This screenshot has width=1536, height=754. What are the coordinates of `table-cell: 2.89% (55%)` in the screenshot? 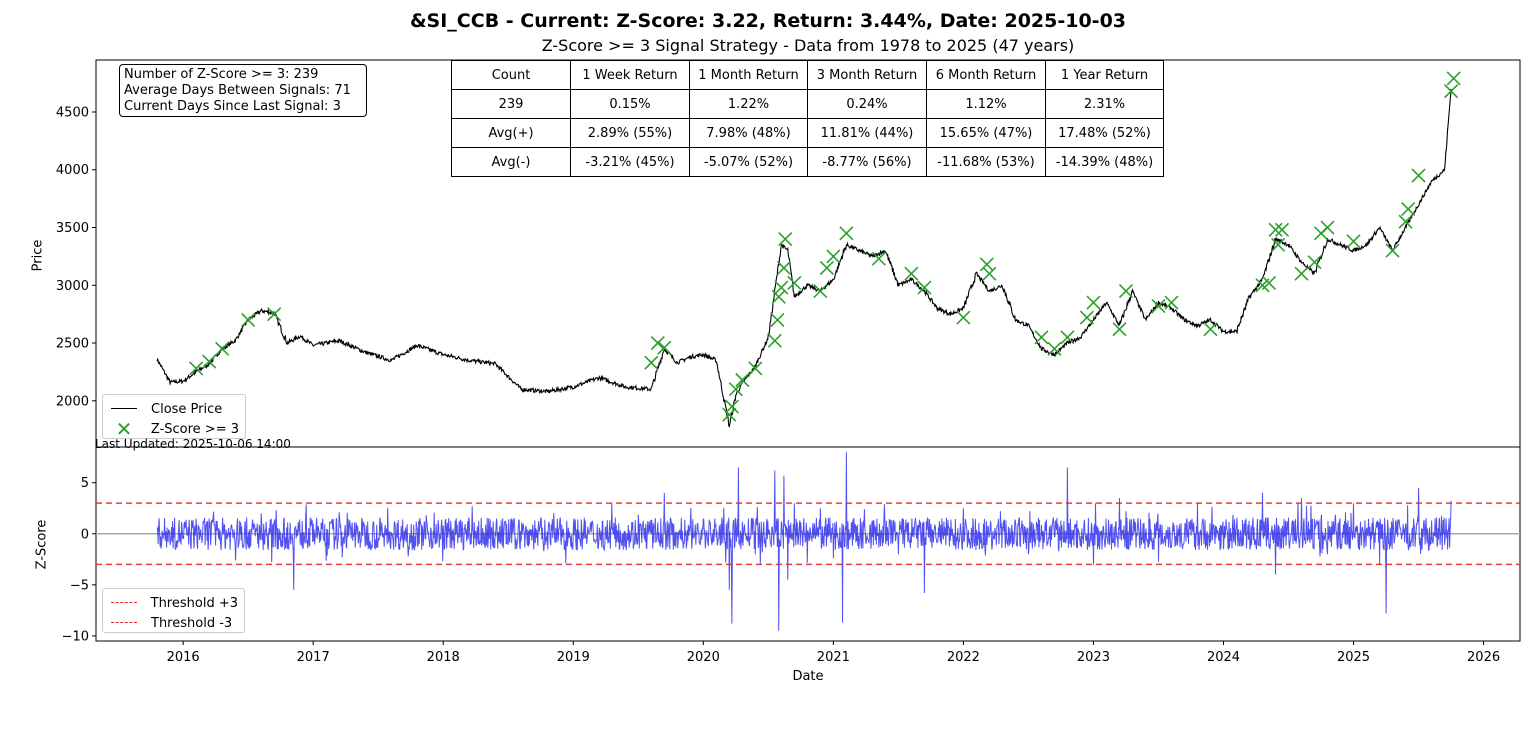 It's located at (630, 133).